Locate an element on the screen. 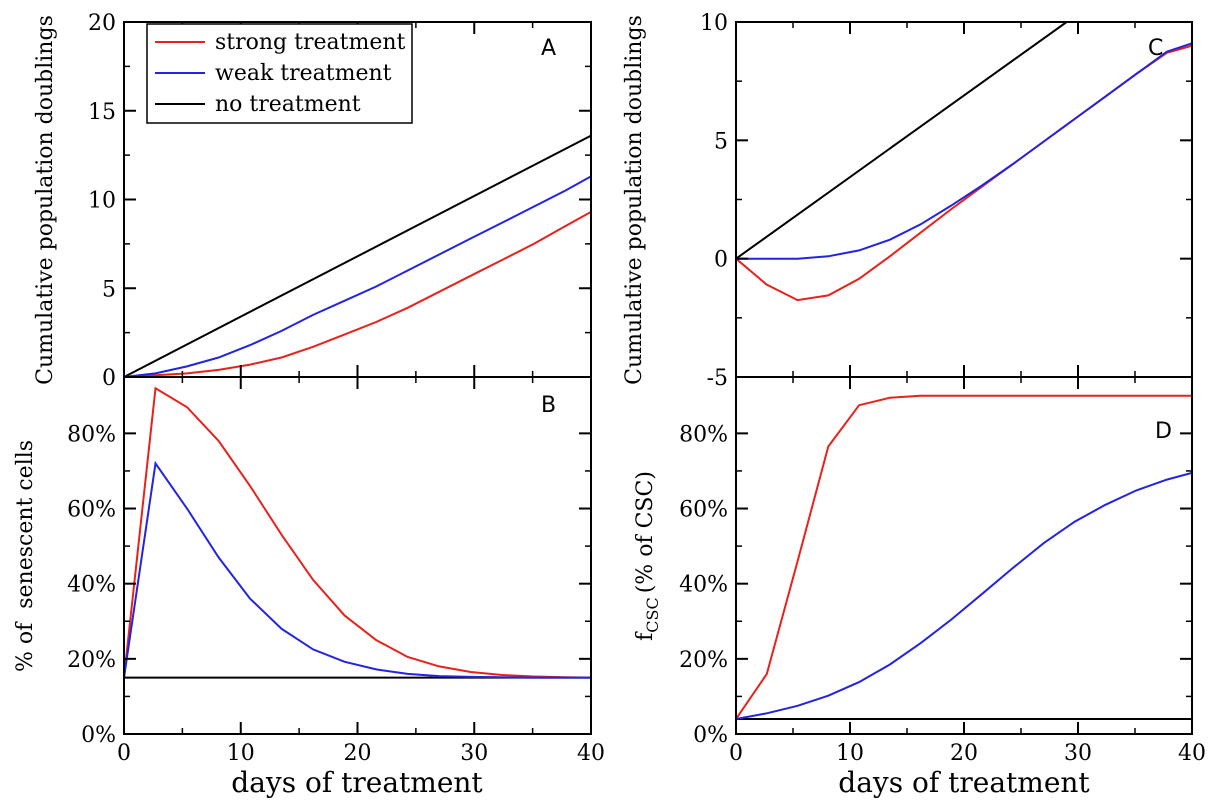 The width and height of the screenshot is (1210, 803). panel-a-series is located at coordinates (357, 255).